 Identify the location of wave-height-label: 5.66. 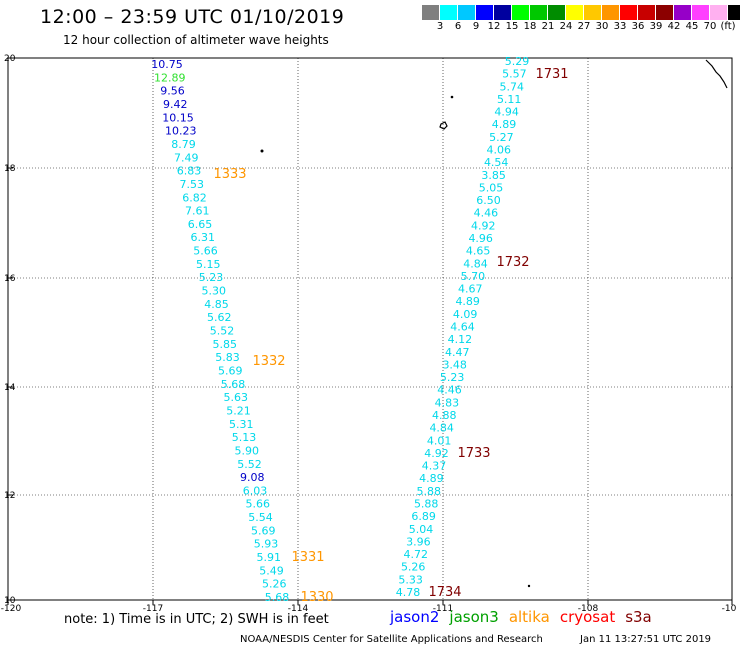
(205, 251).